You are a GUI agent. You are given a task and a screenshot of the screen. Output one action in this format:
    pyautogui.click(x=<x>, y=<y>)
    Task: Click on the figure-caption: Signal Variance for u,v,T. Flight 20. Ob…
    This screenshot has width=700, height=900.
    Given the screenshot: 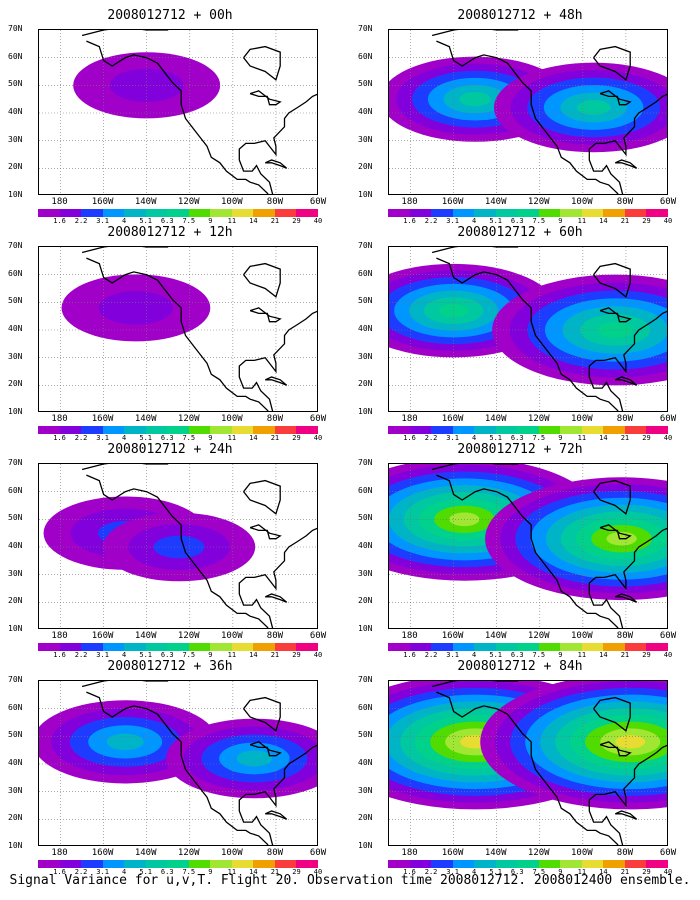 What is the action you would take?
    pyautogui.click(x=350, y=880)
    